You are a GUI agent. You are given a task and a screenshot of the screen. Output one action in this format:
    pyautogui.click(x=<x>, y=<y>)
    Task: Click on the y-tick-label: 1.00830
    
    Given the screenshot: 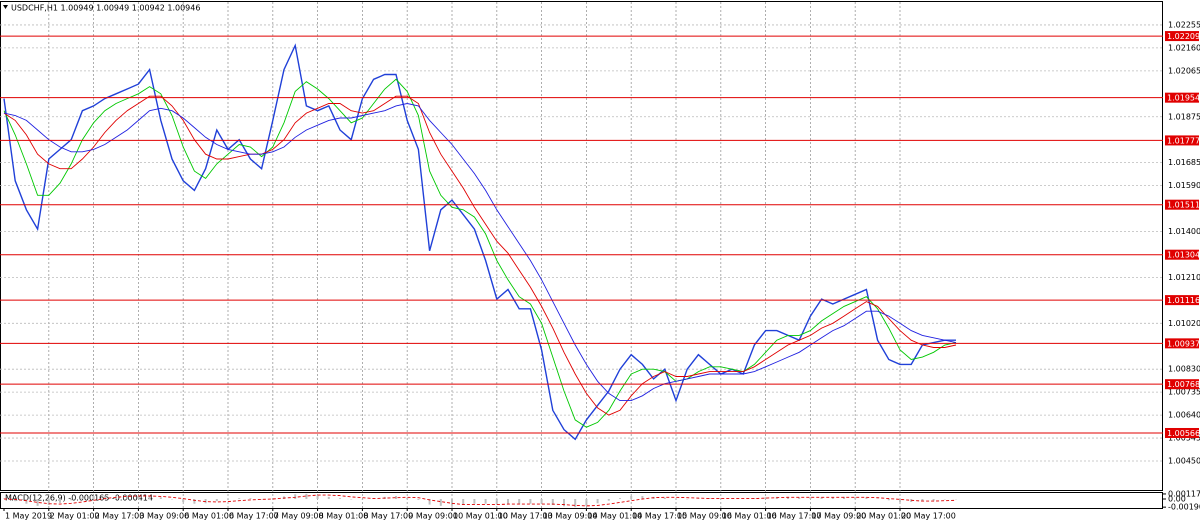 What is the action you would take?
    pyautogui.click(x=1184, y=369)
    